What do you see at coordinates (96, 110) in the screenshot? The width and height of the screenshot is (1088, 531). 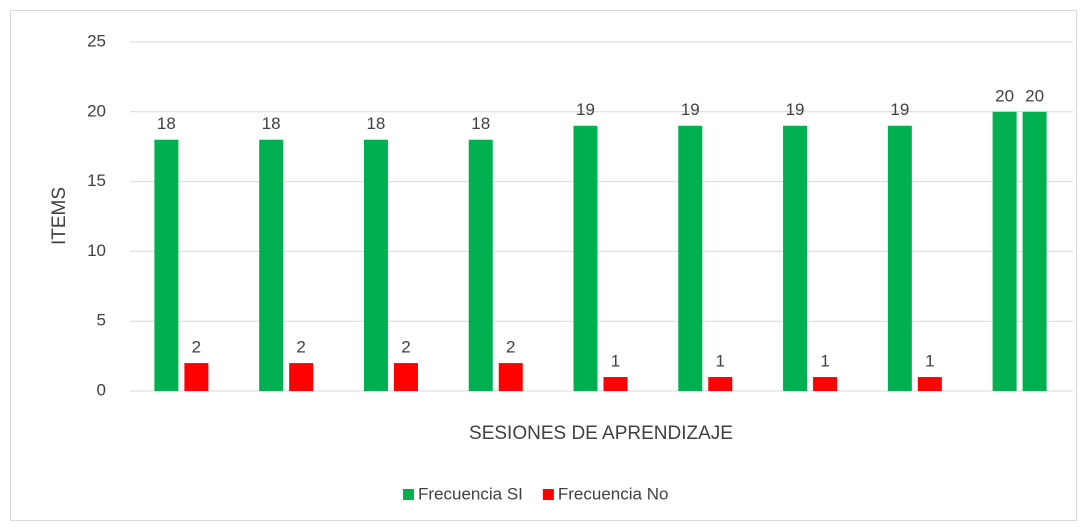 I see `y-tick-label: 20` at bounding box center [96, 110].